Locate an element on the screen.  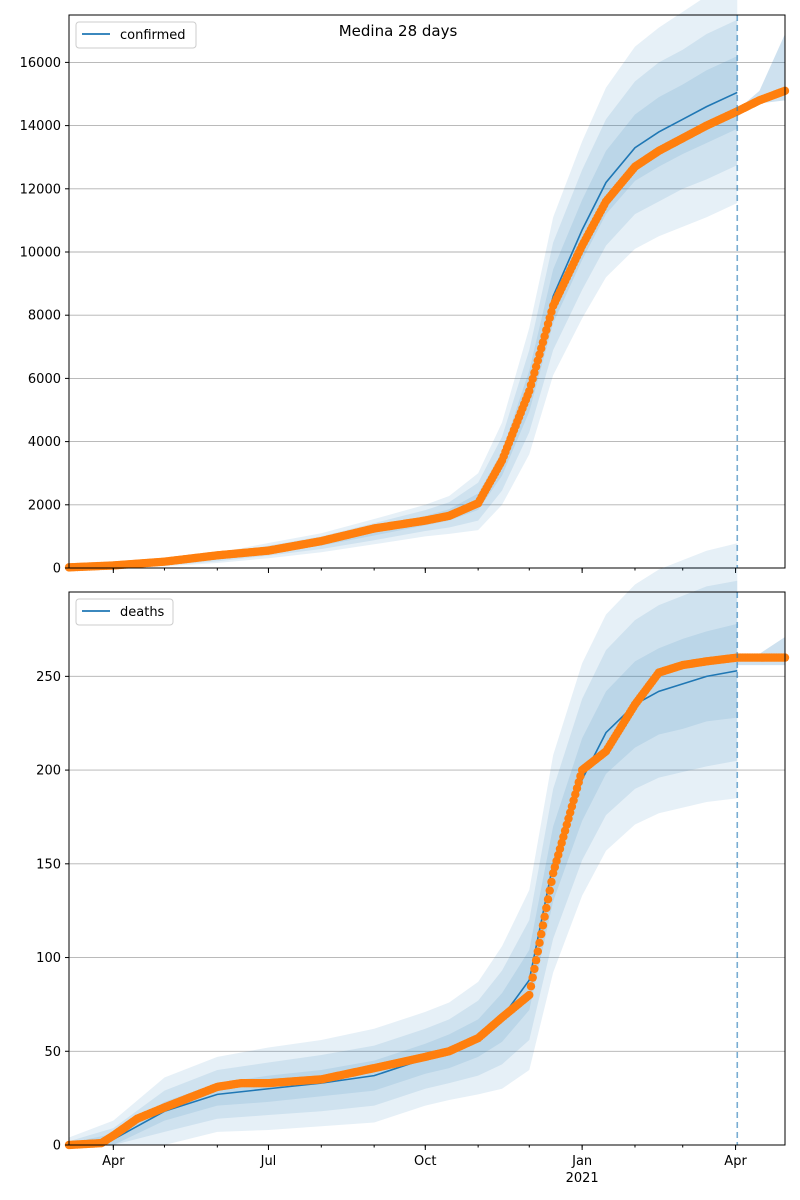
confirmed-legend-label: confirmed is located at coordinates (153, 35).